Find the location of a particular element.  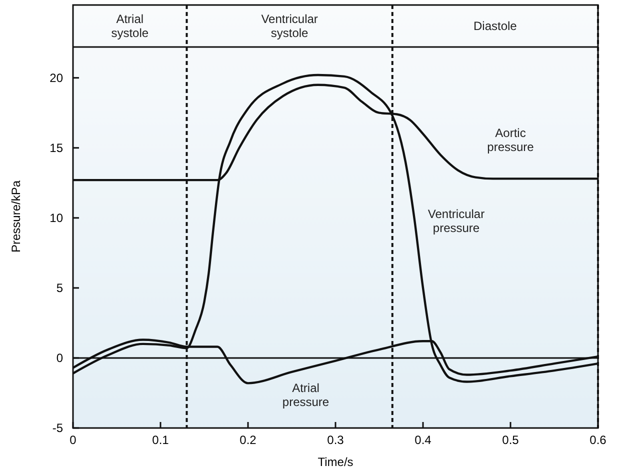

x-tick-label: 0.5 is located at coordinates (511, 440).